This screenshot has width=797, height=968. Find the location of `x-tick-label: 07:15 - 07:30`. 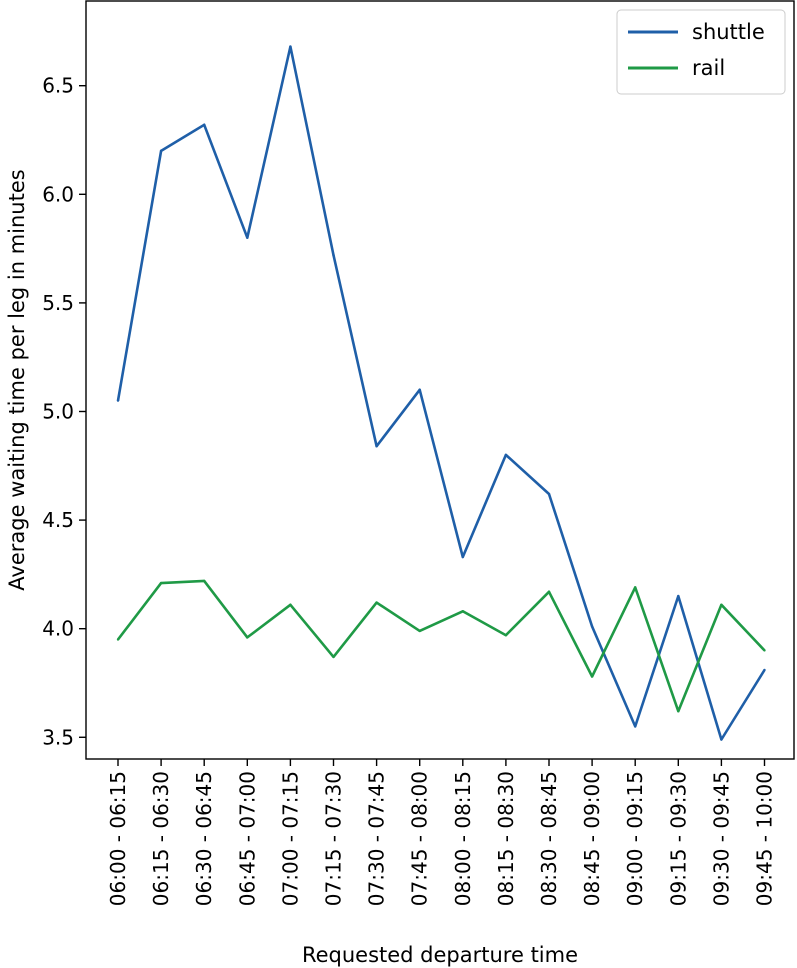

x-tick-label: 07:15 - 07:30 is located at coordinates (334, 838).